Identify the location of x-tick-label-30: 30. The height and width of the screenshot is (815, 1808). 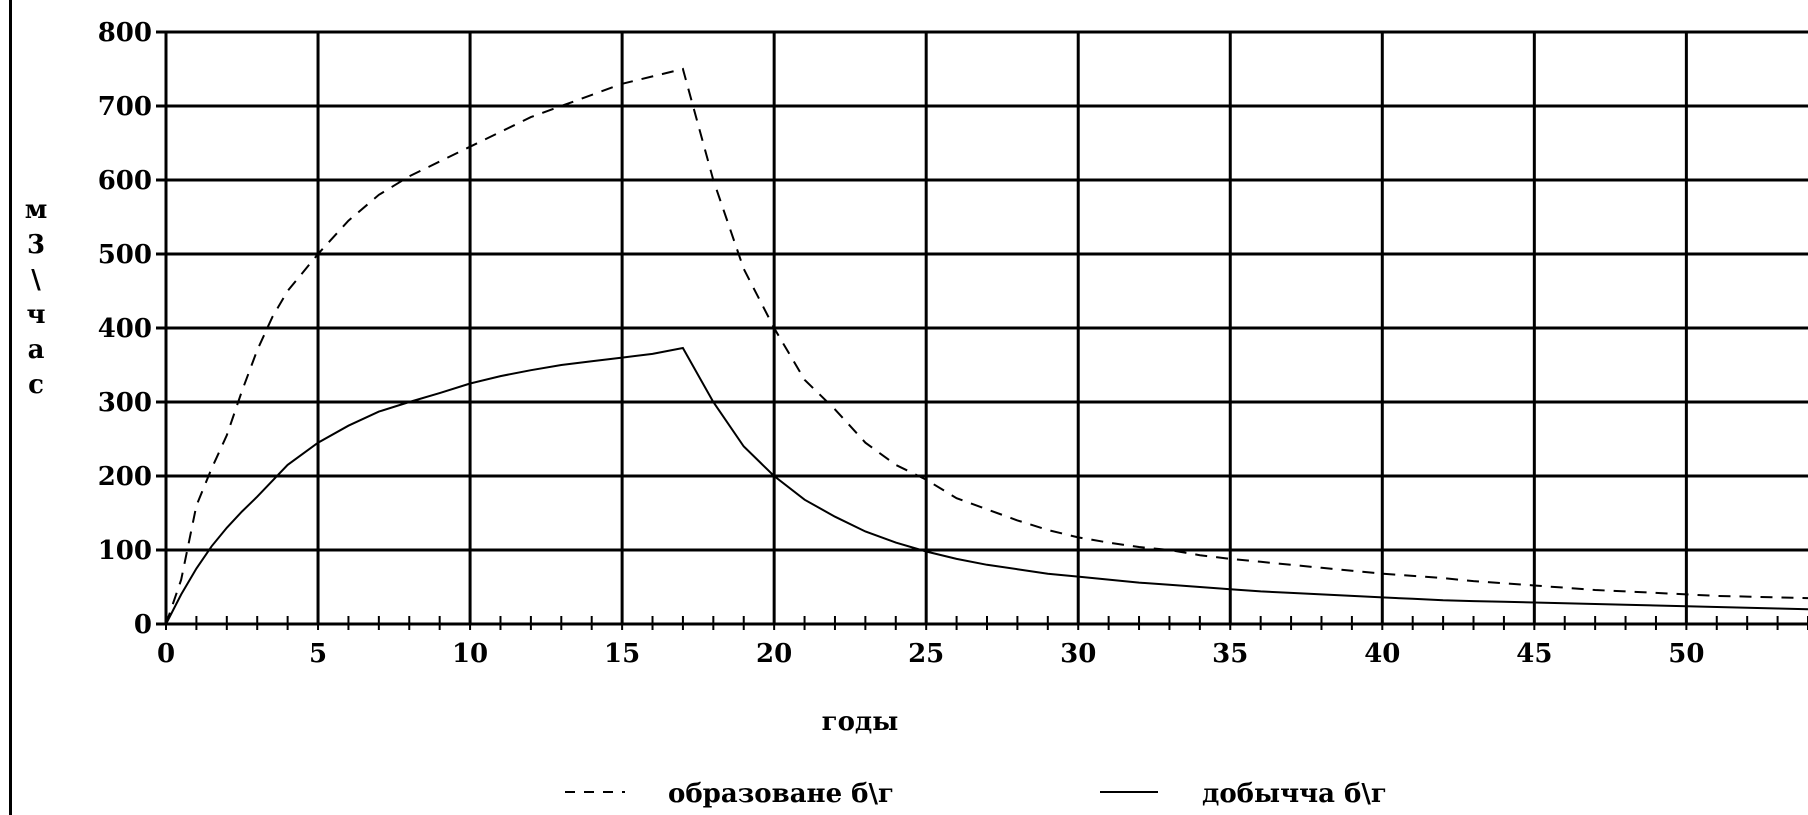
(1078, 654).